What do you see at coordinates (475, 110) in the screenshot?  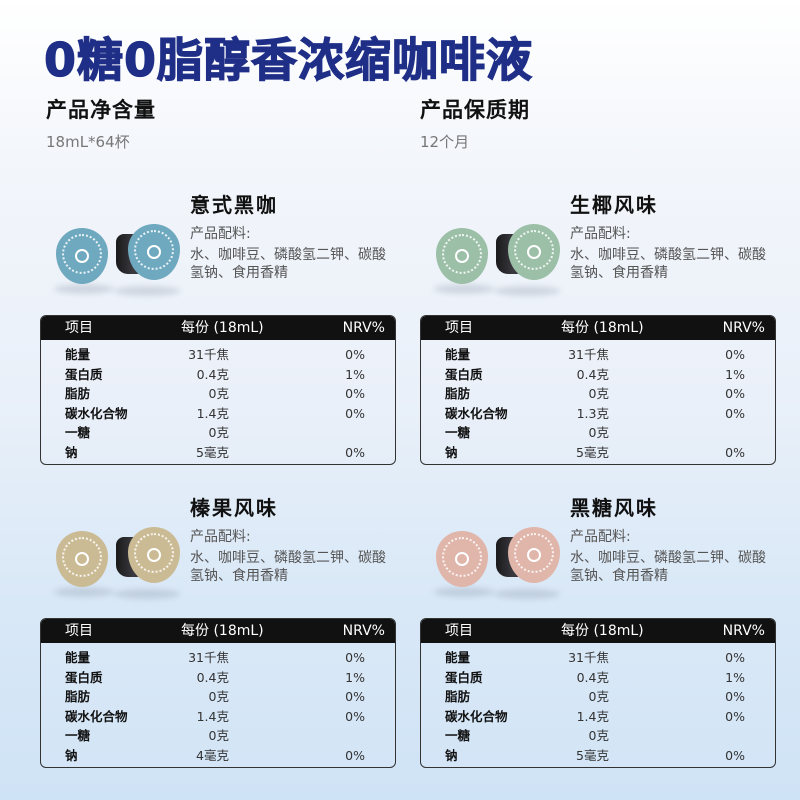 I see `shelf-life-label: 产品保质期` at bounding box center [475, 110].